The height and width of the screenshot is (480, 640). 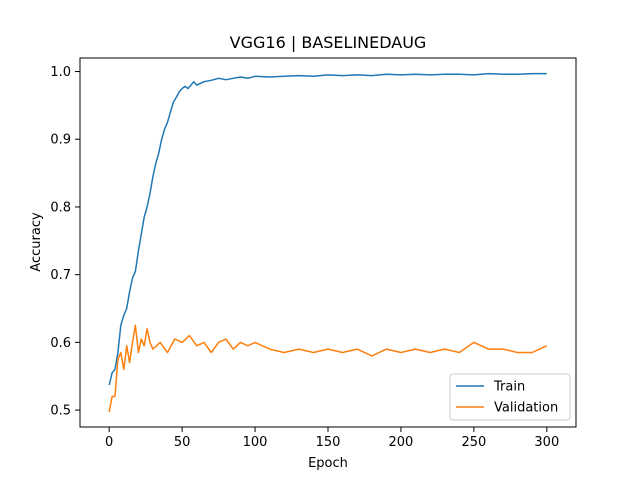 What do you see at coordinates (328, 442) in the screenshot?
I see `x-tick-label: 150` at bounding box center [328, 442].